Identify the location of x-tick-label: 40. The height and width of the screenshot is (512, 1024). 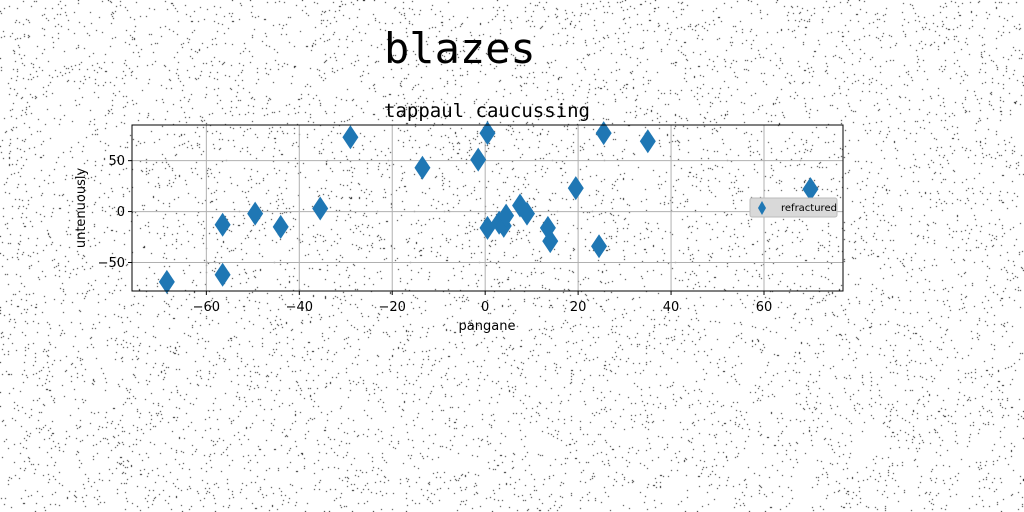
(671, 307).